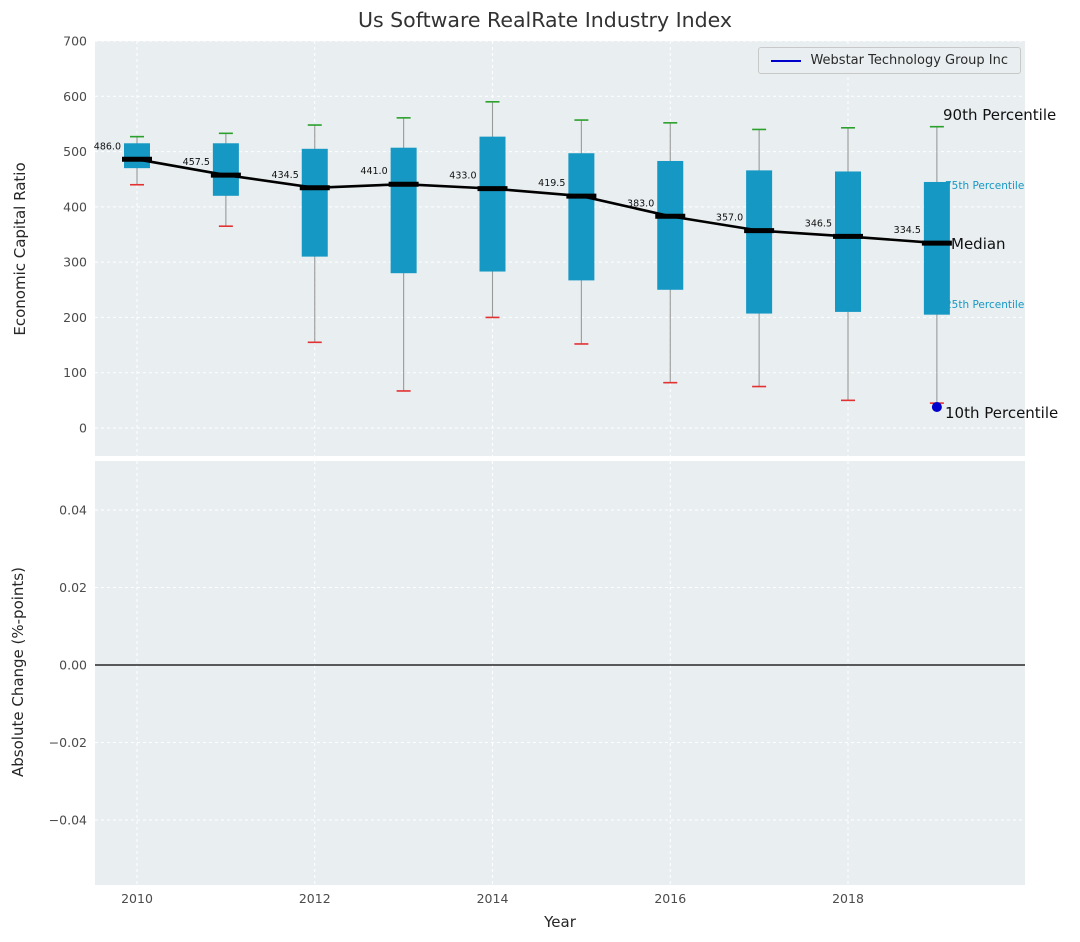 Image resolution: width=1080 pixels, height=942 pixels. What do you see at coordinates (75, 372) in the screenshot?
I see `top-y-tick-label: 100` at bounding box center [75, 372].